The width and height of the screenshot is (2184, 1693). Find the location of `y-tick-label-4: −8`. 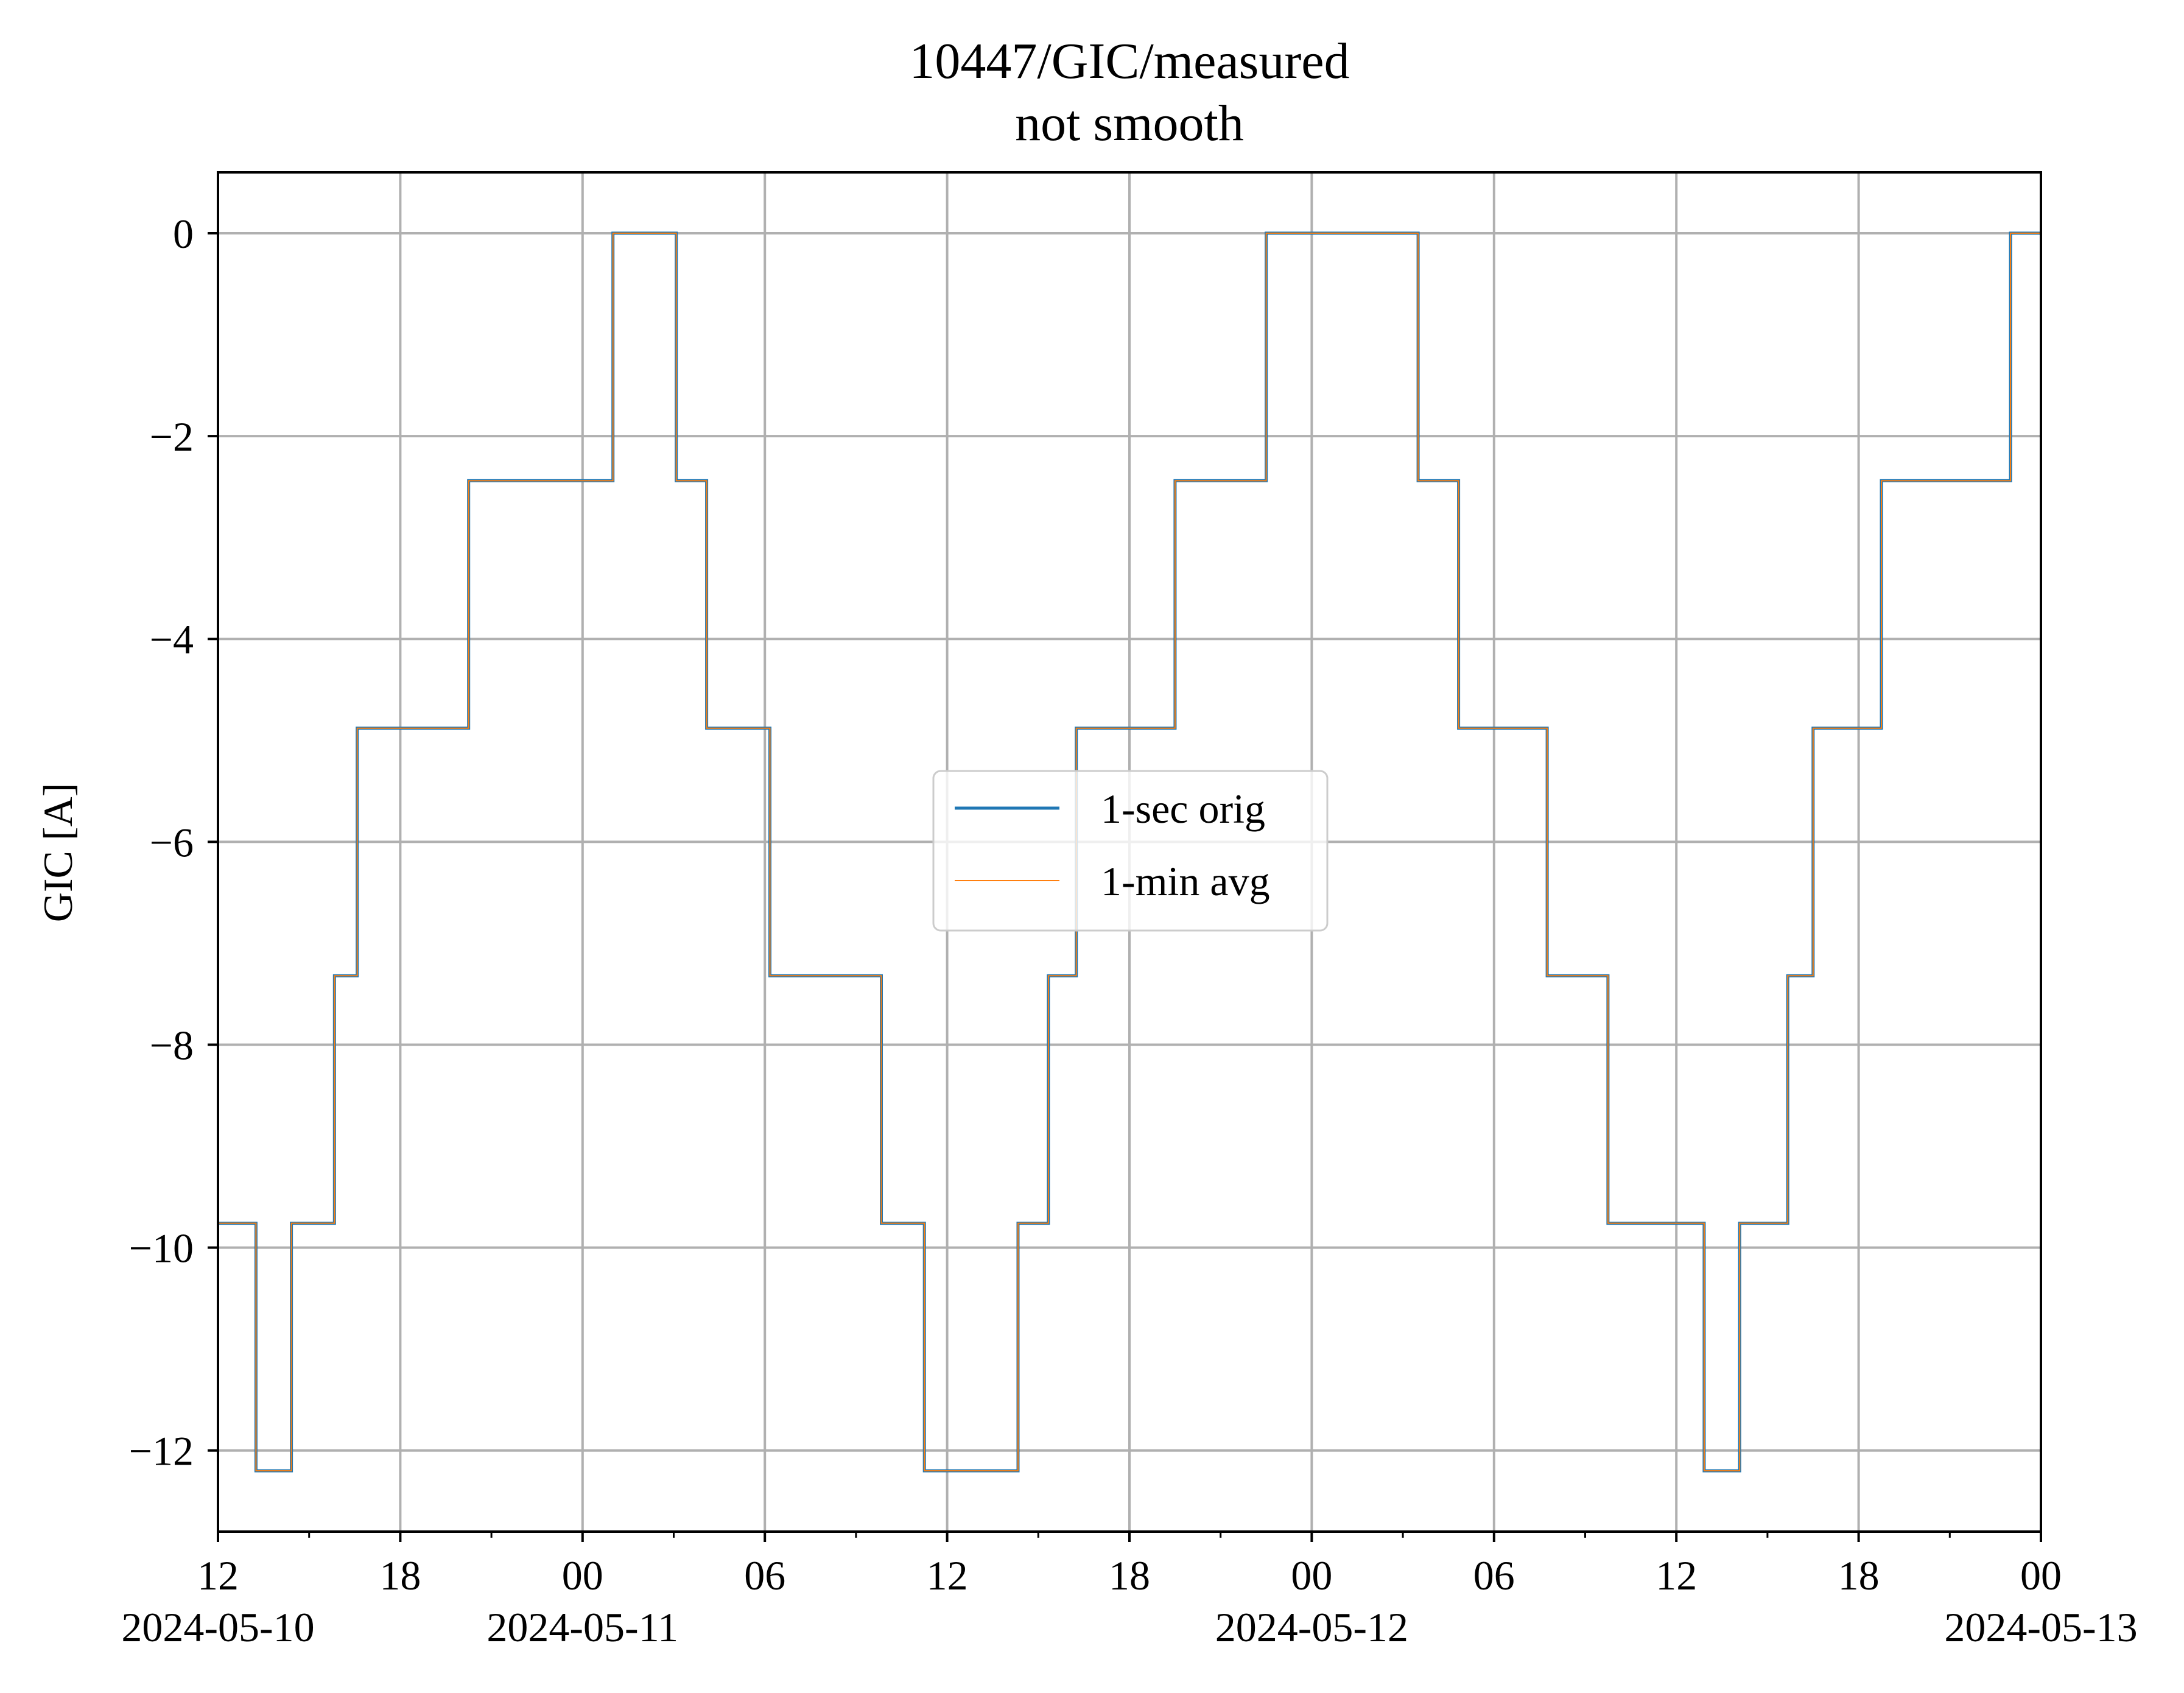

y-tick-label-4: −8 is located at coordinates (172, 1045).